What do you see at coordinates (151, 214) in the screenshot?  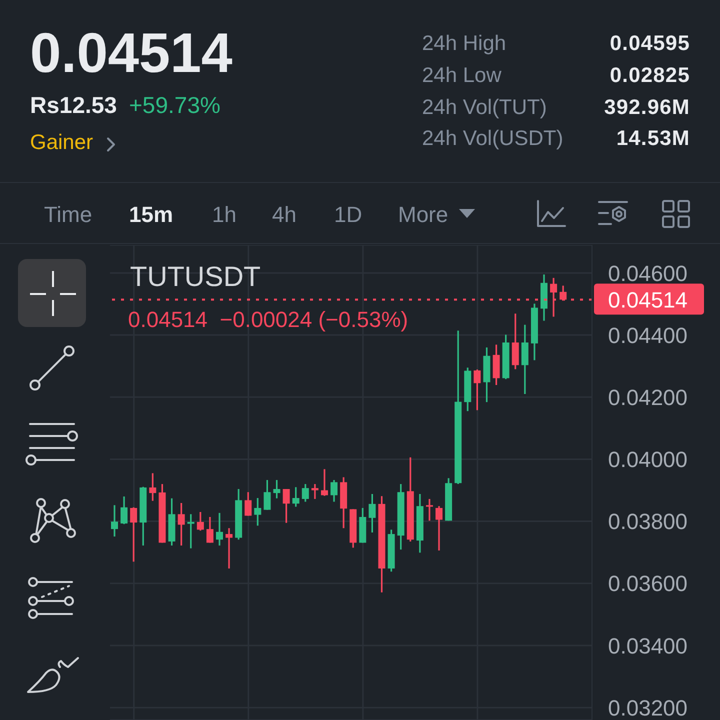 I see `text: 15m` at bounding box center [151, 214].